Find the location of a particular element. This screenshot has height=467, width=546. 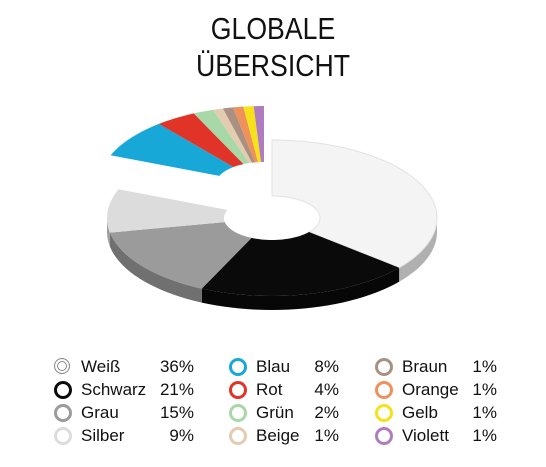

legend-value: 15% is located at coordinates (176, 412).